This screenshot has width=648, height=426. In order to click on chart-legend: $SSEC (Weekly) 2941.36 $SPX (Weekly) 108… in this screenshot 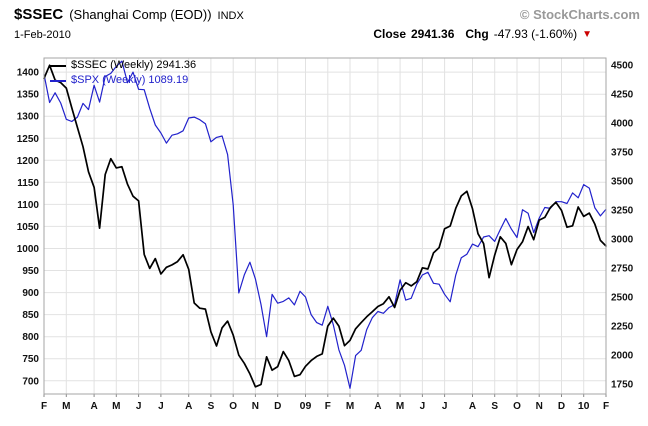, I will do `click(123, 73)`.